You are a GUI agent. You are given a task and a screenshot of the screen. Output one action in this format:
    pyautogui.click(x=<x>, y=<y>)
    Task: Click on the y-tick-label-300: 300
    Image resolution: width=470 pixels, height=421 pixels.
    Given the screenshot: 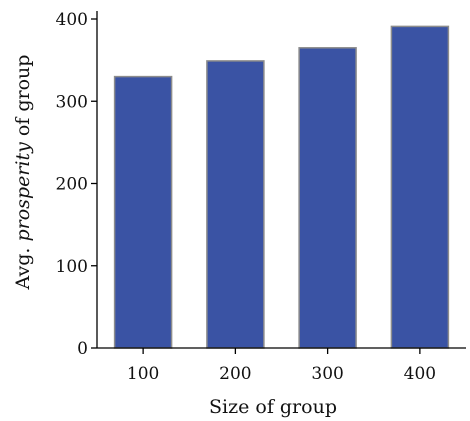 What is the action you would take?
    pyautogui.click(x=72, y=102)
    